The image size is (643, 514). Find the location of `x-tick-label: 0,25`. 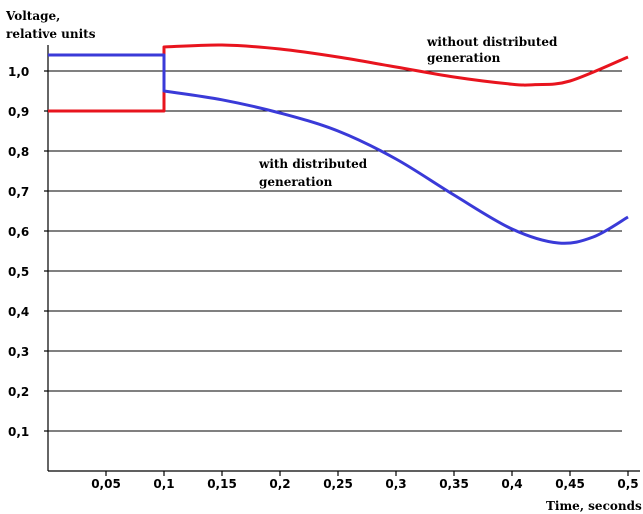

x-tick-label: 0,25 is located at coordinates (338, 484).